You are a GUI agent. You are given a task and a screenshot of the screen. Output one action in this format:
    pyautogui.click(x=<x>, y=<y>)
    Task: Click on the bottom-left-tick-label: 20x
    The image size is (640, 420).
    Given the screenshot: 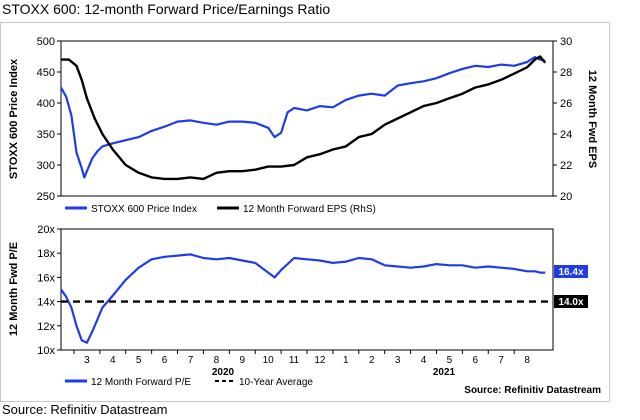 What is the action you would take?
    pyautogui.click(x=46, y=230)
    